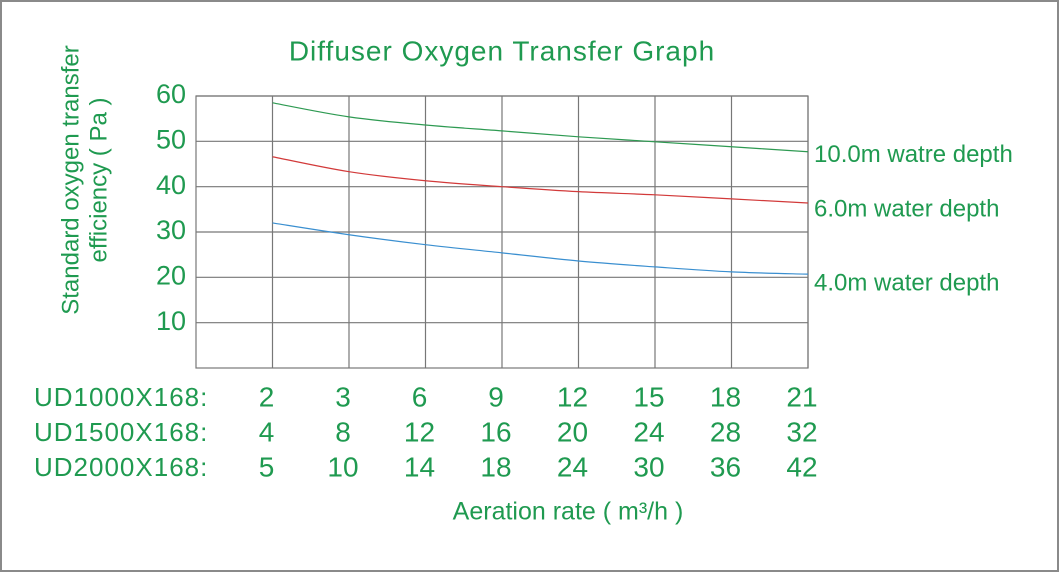  I want to click on x-row-name: UD1000X168:, so click(121, 397).